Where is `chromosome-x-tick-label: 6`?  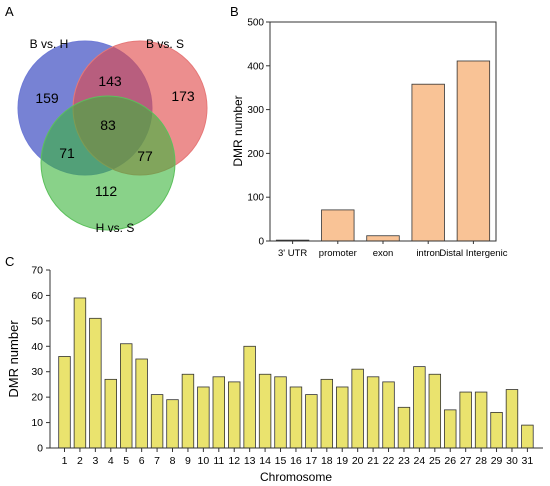
chromosome-x-tick-label: 6 is located at coordinates (142, 461).